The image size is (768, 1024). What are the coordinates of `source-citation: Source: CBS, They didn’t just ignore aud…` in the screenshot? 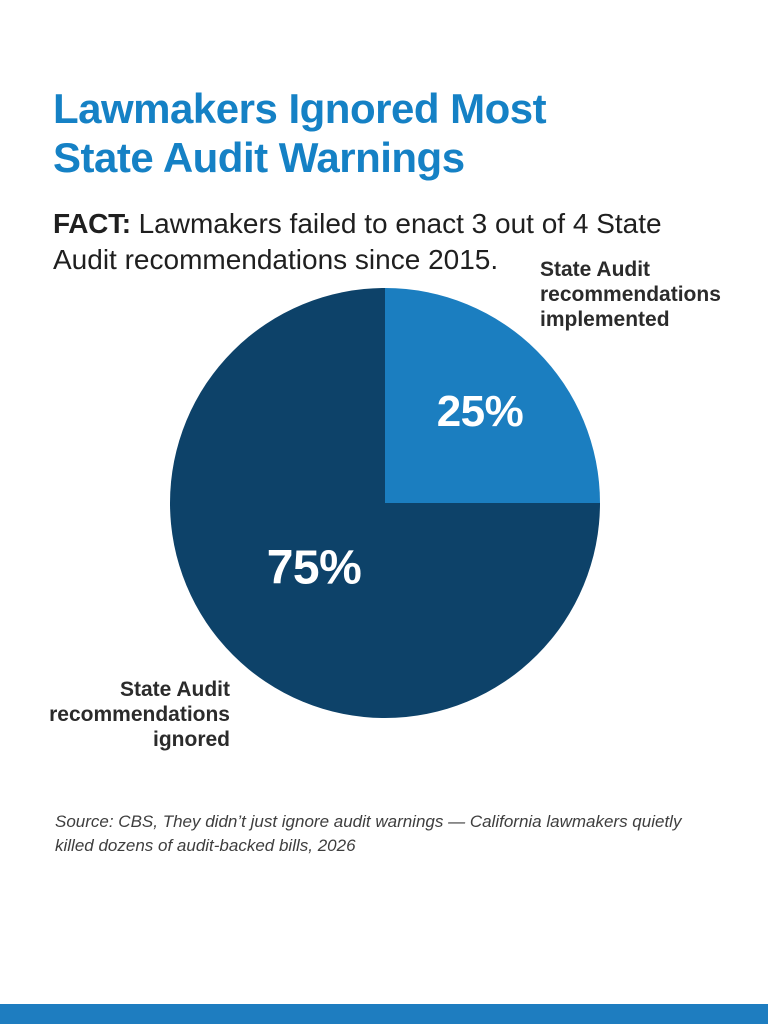 It's located at (395, 834).